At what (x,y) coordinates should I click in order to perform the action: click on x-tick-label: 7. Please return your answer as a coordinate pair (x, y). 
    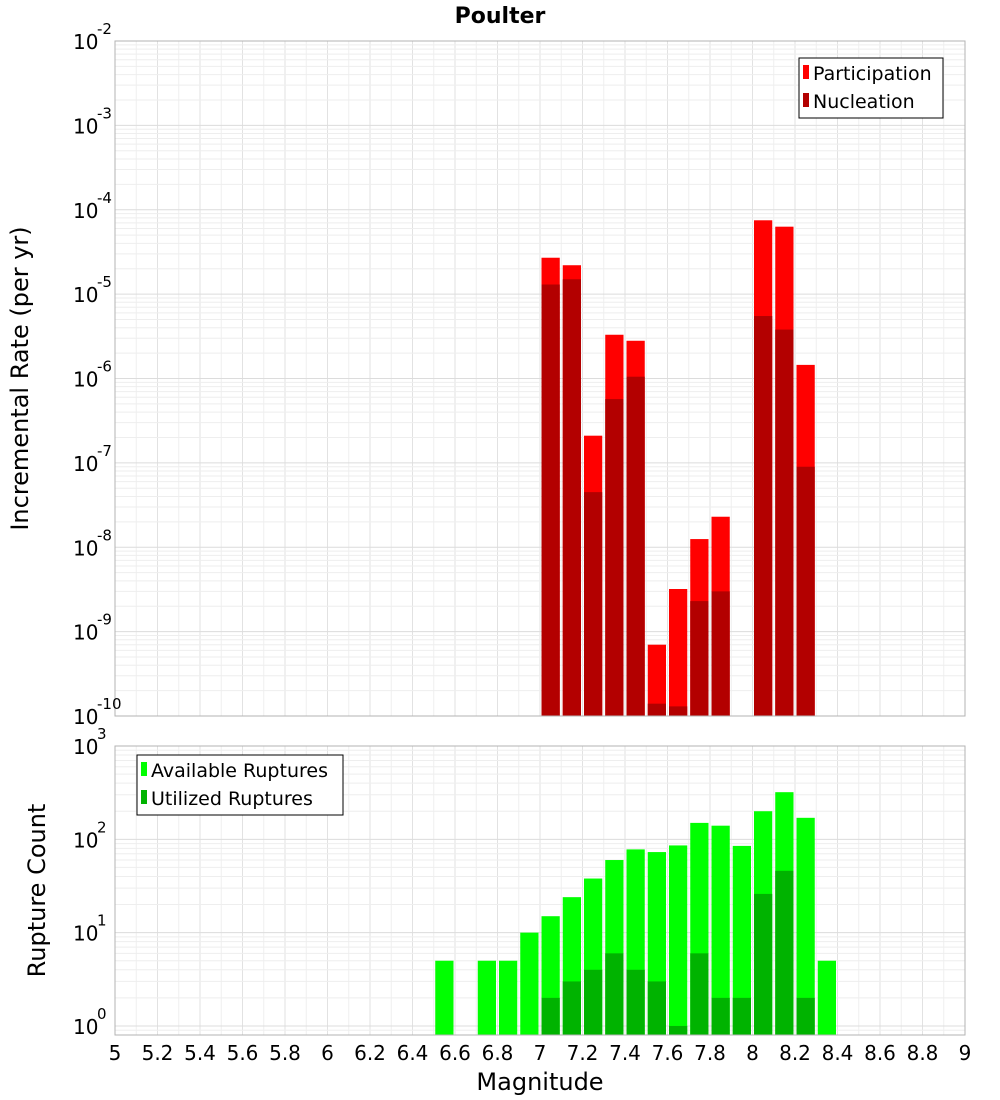
    Looking at the image, I should click on (540, 1053).